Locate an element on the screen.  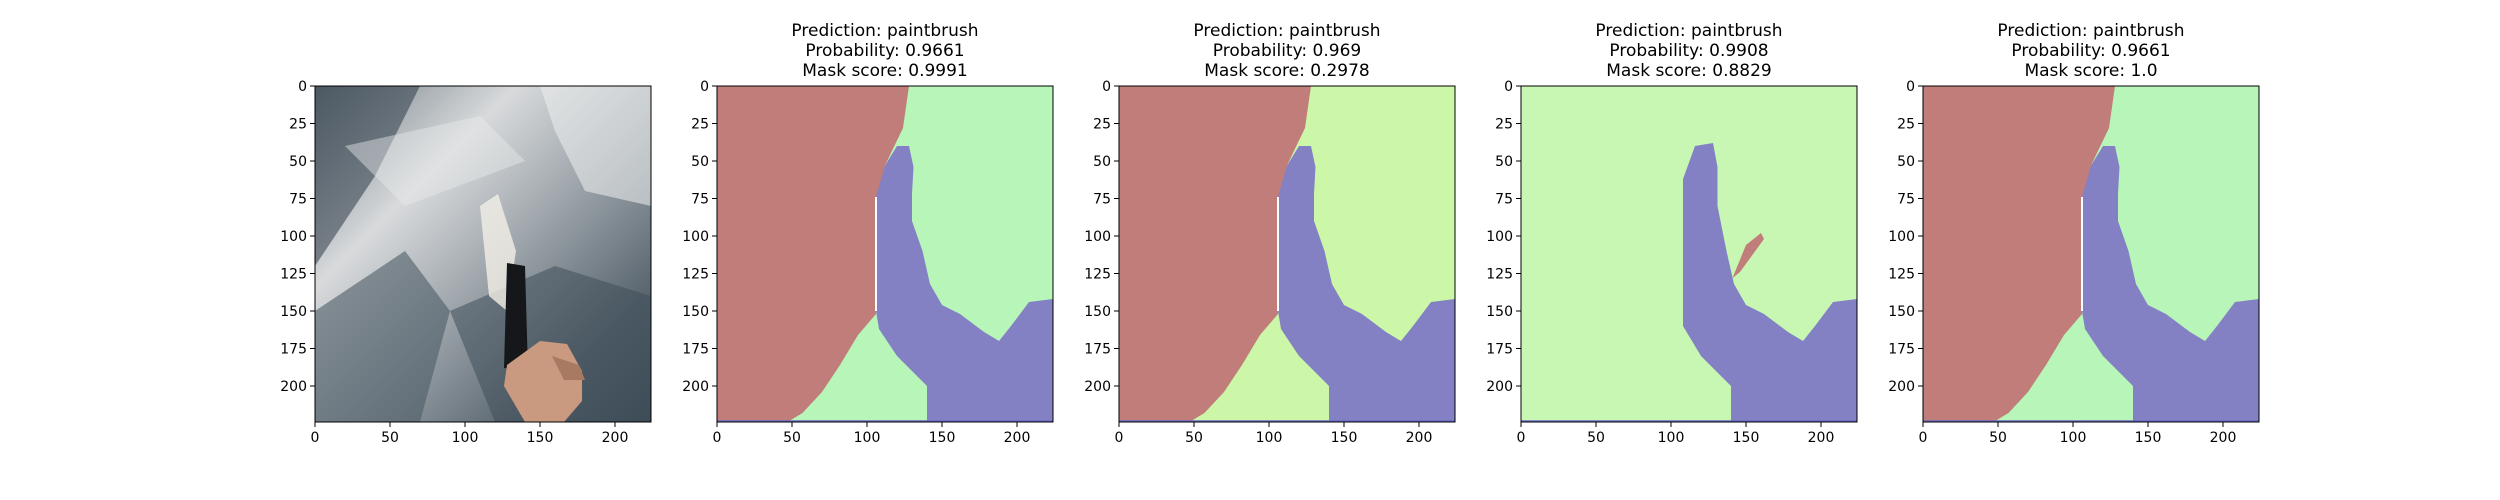
panel-title-line: Probability: 0.969 is located at coordinates (1287, 51).